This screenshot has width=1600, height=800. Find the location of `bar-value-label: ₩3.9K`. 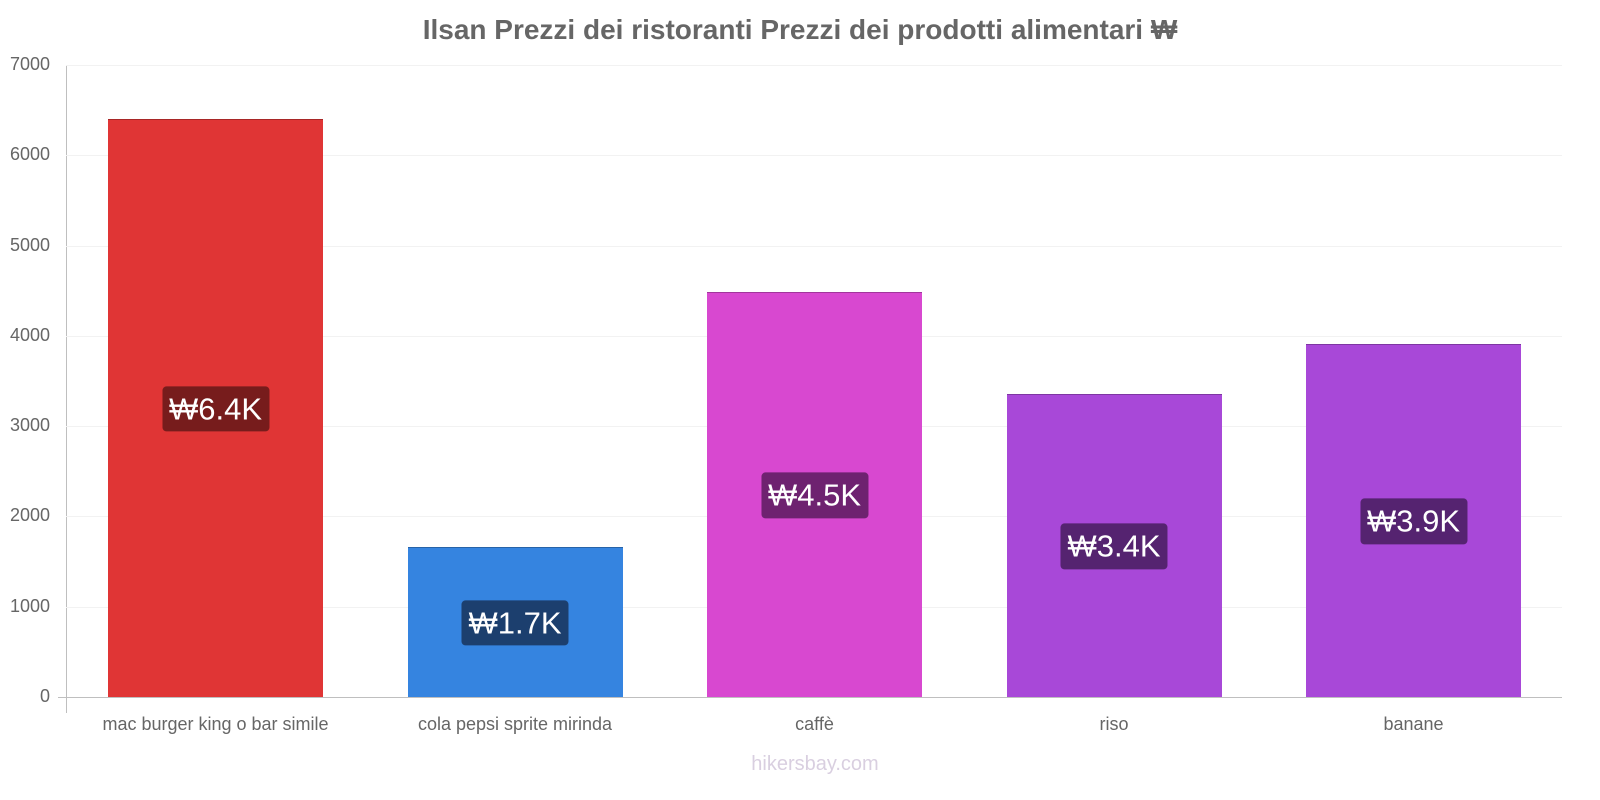

bar-value-label: ₩3.9K is located at coordinates (1413, 521).